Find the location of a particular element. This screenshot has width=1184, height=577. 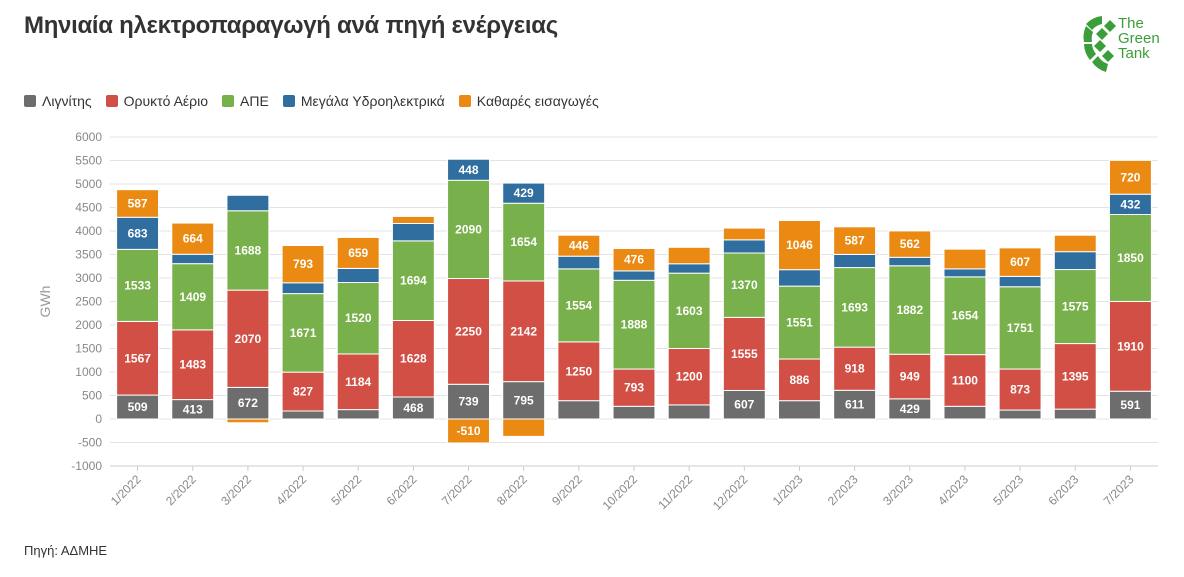

y-tick-label: 6000 is located at coordinates (88, 137).